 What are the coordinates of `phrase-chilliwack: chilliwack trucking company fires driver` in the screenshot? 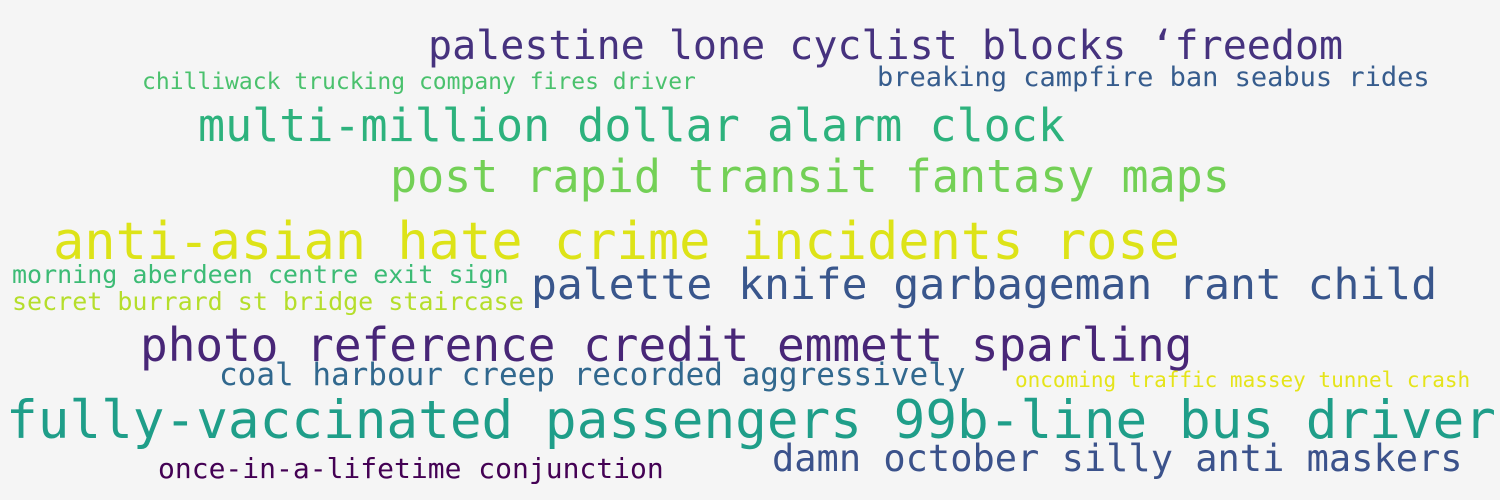 It's located at (419, 82).